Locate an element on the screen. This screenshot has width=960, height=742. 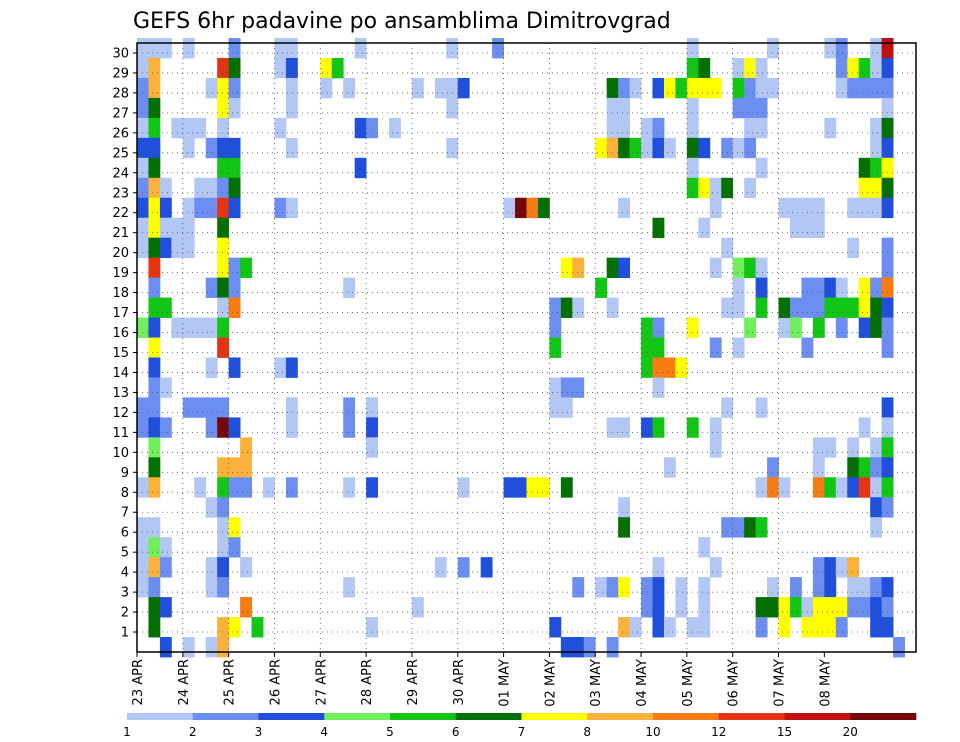
colorbar-tick-label: 1 is located at coordinates (127, 732).